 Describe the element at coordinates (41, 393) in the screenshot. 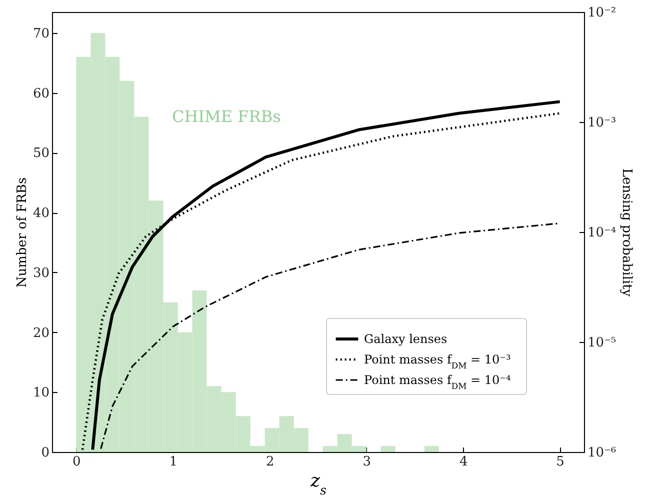

I see `y-tick-label: 10` at that location.